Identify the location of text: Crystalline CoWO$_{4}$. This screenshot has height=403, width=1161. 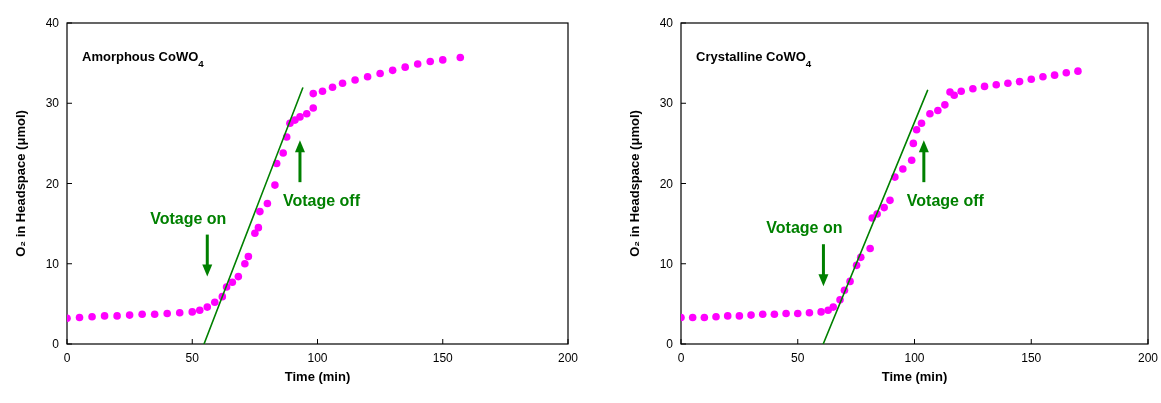
(754, 59).